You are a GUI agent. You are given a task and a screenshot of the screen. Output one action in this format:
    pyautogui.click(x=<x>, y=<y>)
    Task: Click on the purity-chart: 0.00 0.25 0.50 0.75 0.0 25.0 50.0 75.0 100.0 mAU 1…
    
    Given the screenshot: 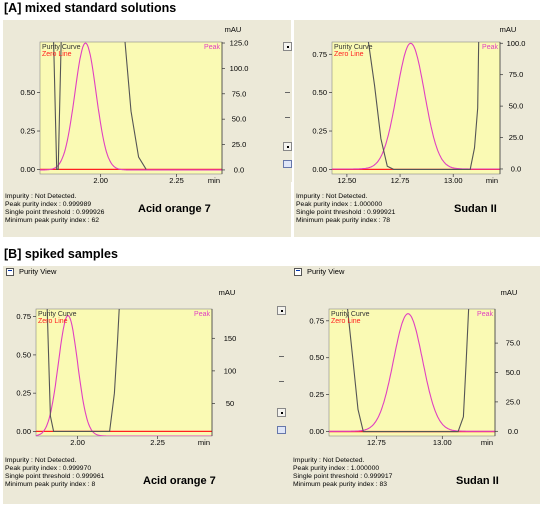 What is the action you would take?
    pyautogui.click(x=419, y=105)
    